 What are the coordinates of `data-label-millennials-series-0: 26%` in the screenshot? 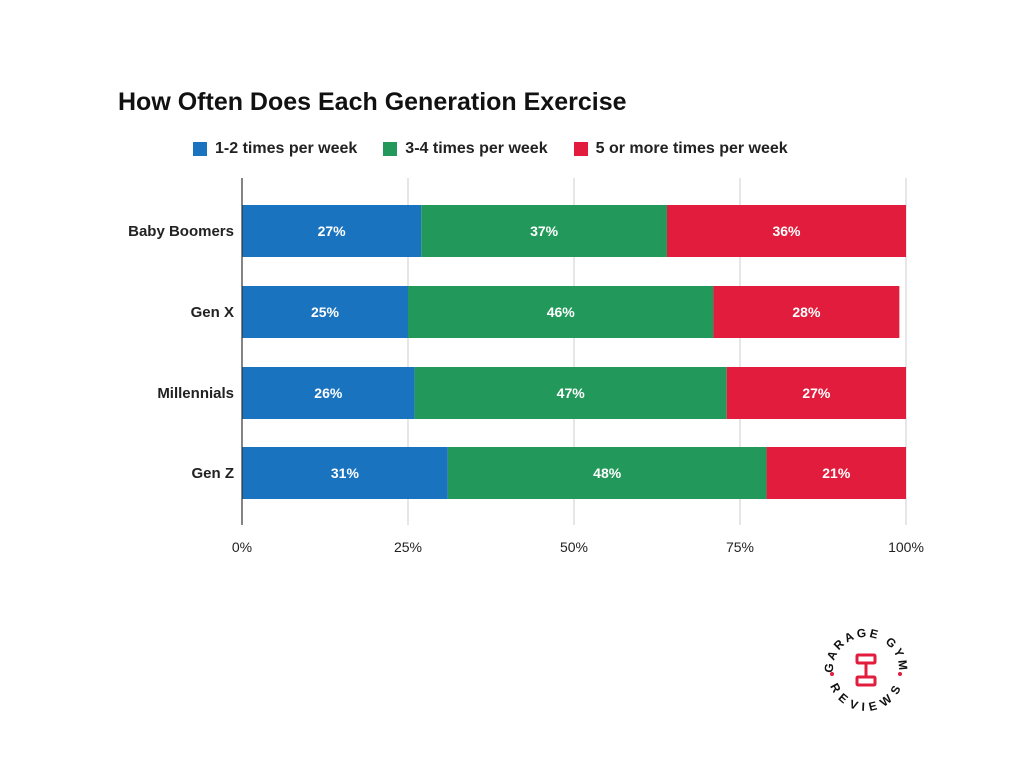 It's located at (328, 393).